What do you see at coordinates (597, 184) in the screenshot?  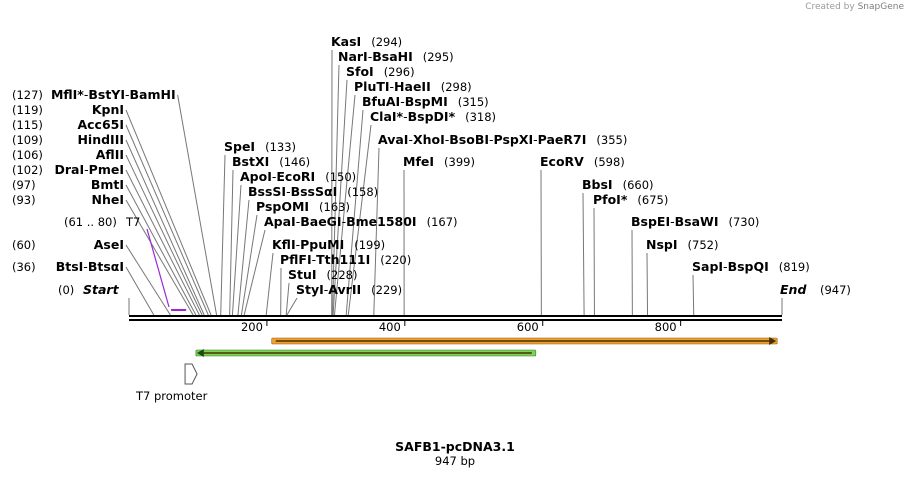 I see `enzyme-name: BbsI` at bounding box center [597, 184].